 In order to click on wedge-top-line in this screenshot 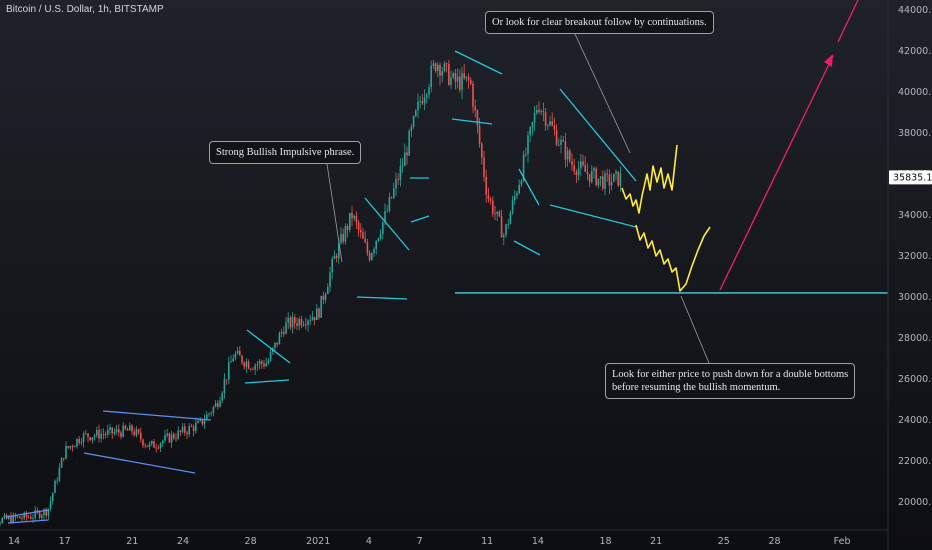, I will do `click(387, 224)`.